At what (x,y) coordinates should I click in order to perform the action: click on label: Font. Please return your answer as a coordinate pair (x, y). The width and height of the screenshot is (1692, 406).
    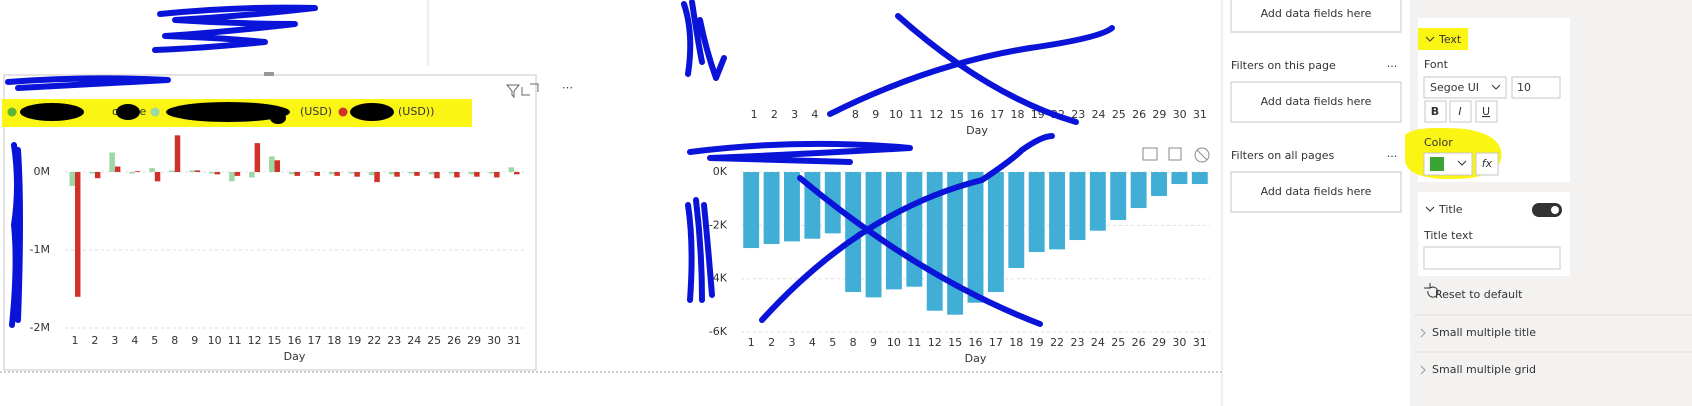
    Looking at the image, I should click on (1436, 64).